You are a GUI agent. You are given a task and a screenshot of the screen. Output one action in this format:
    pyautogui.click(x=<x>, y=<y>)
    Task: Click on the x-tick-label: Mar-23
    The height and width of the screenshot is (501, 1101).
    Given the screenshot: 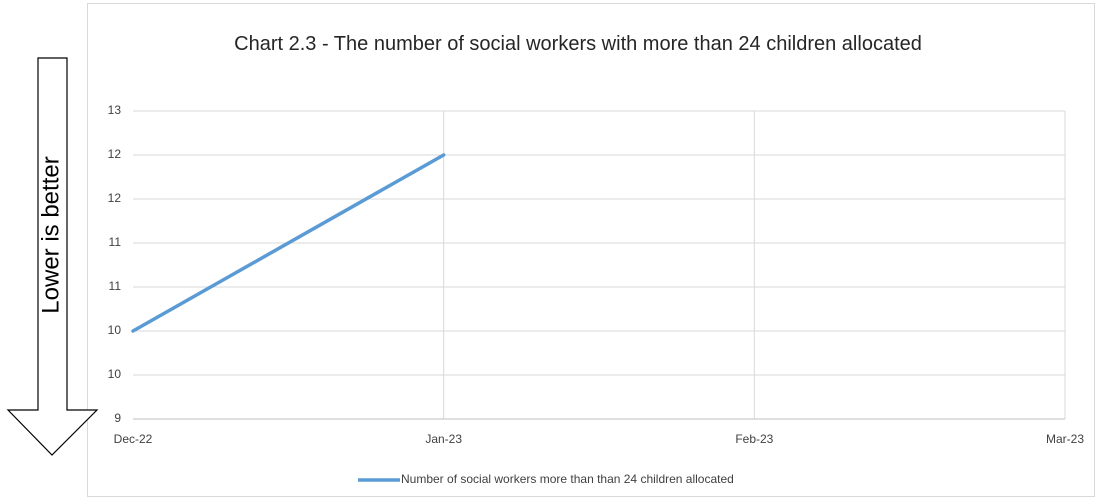 What is the action you would take?
    pyautogui.click(x=1065, y=439)
    